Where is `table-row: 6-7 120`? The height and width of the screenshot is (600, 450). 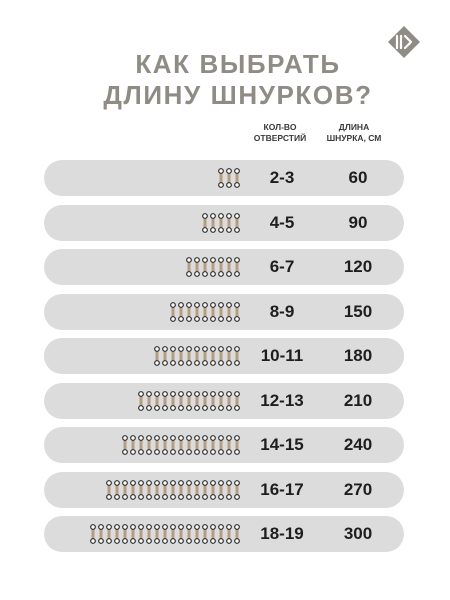
table-row: 6-7 120 is located at coordinates (224, 267).